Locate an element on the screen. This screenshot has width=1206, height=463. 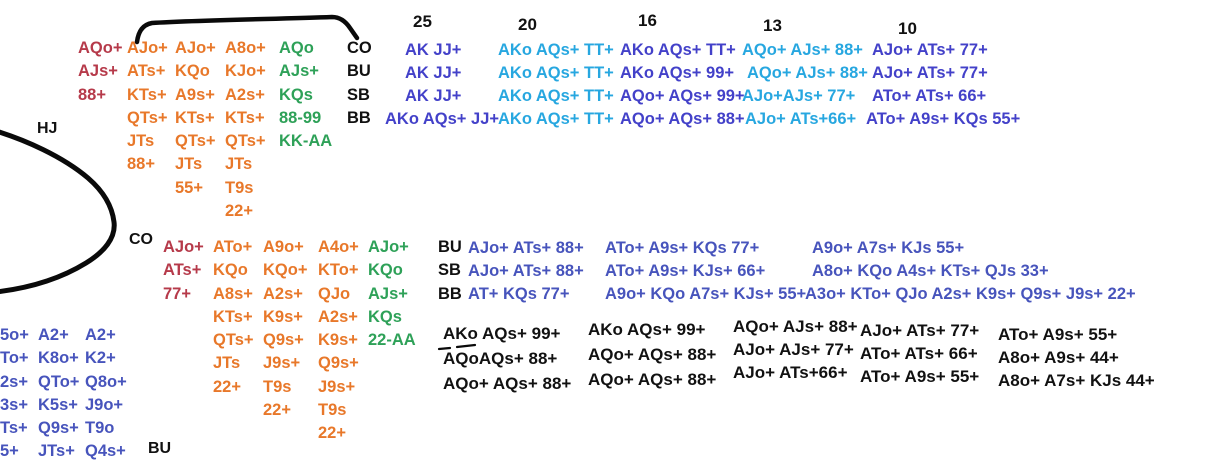
range-25-co: AK JJ+ is located at coordinates (433, 50).